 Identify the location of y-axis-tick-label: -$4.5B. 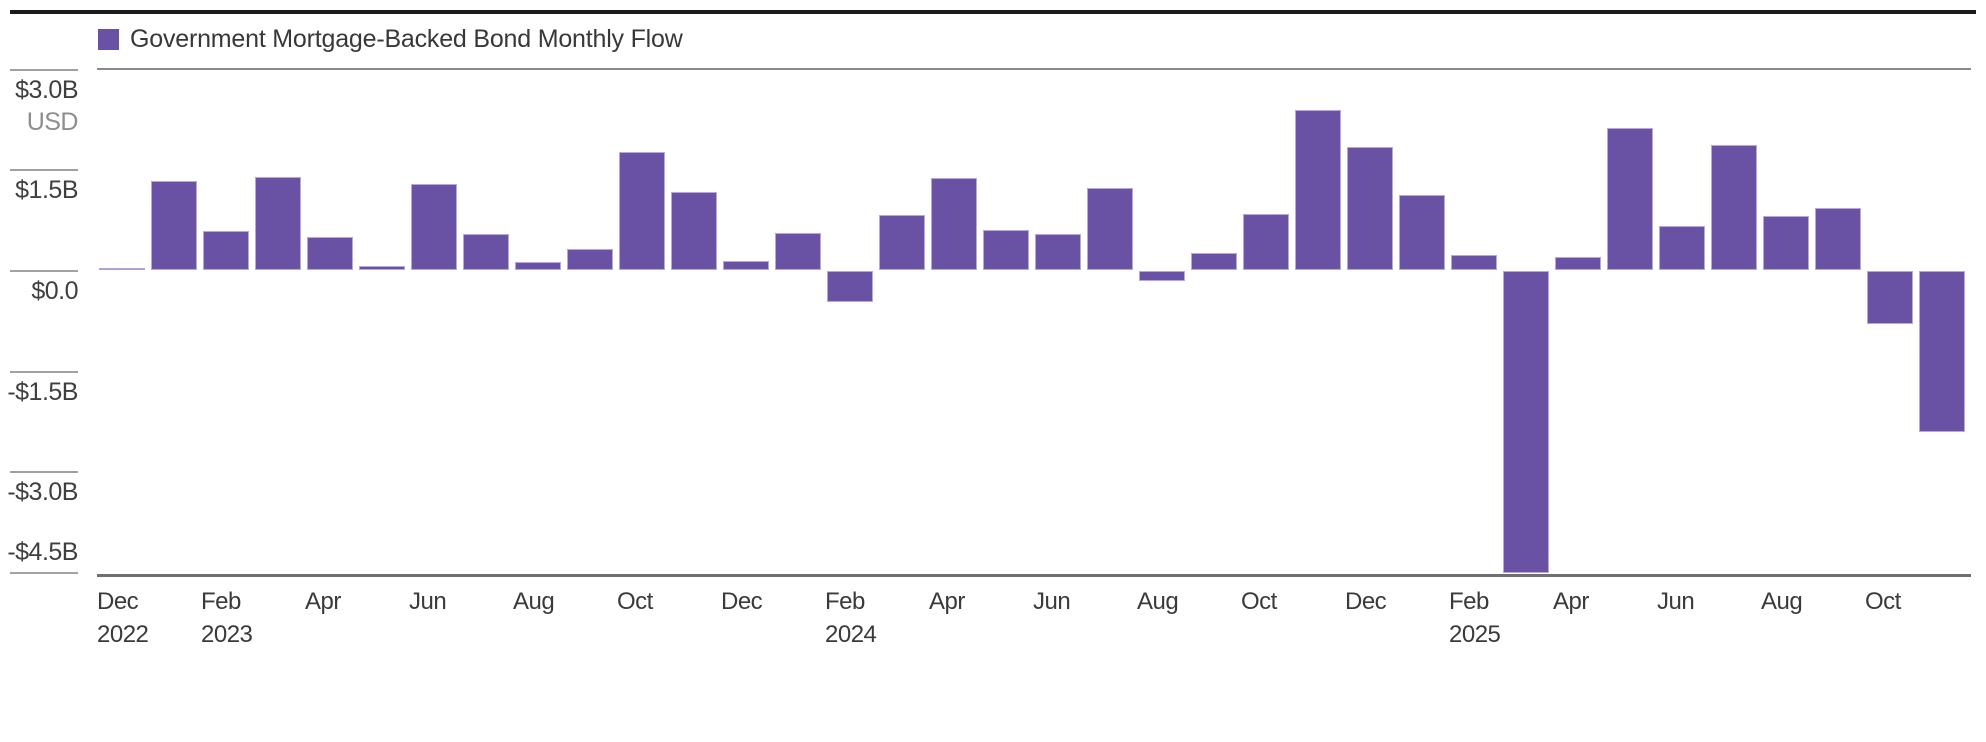
(42, 552).